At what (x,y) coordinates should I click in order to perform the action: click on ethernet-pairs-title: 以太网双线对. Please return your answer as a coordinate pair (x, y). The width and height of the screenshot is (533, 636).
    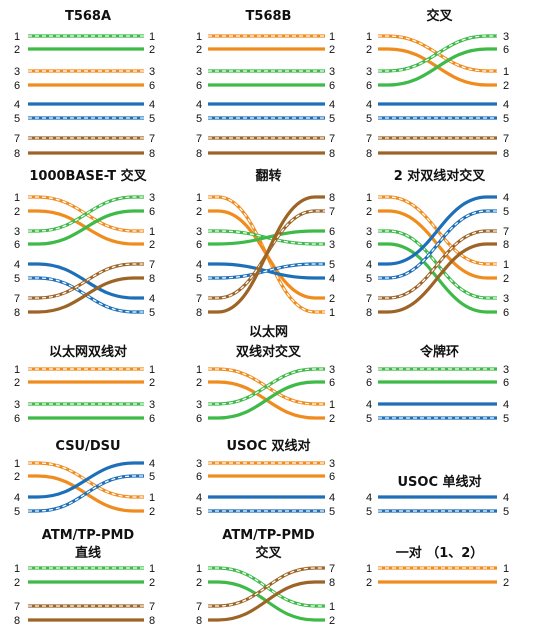
    Looking at the image, I should click on (88, 352).